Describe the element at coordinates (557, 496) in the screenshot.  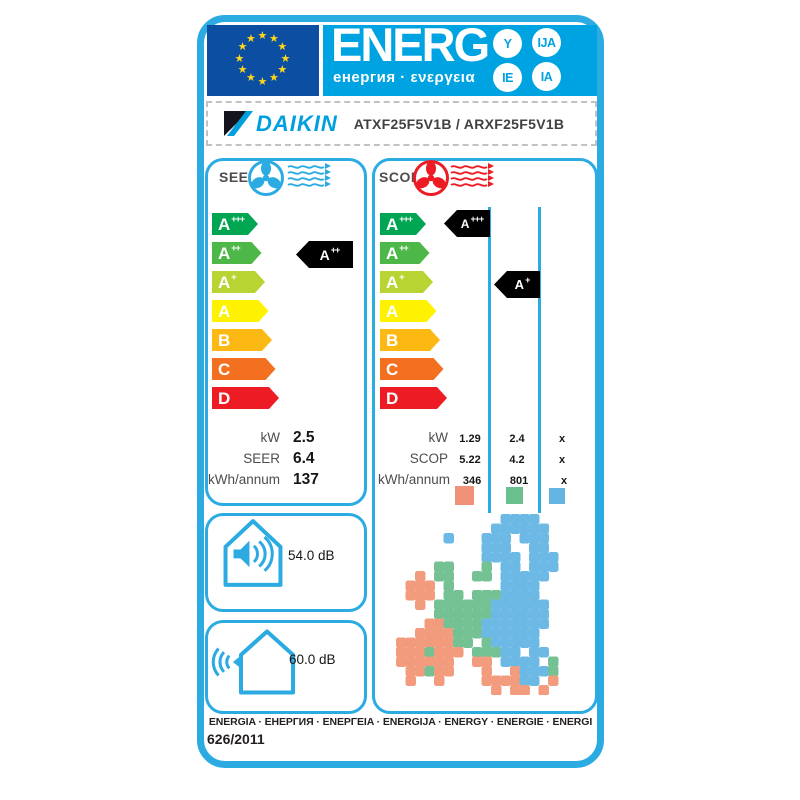
I see `colder-zone-swatch` at that location.